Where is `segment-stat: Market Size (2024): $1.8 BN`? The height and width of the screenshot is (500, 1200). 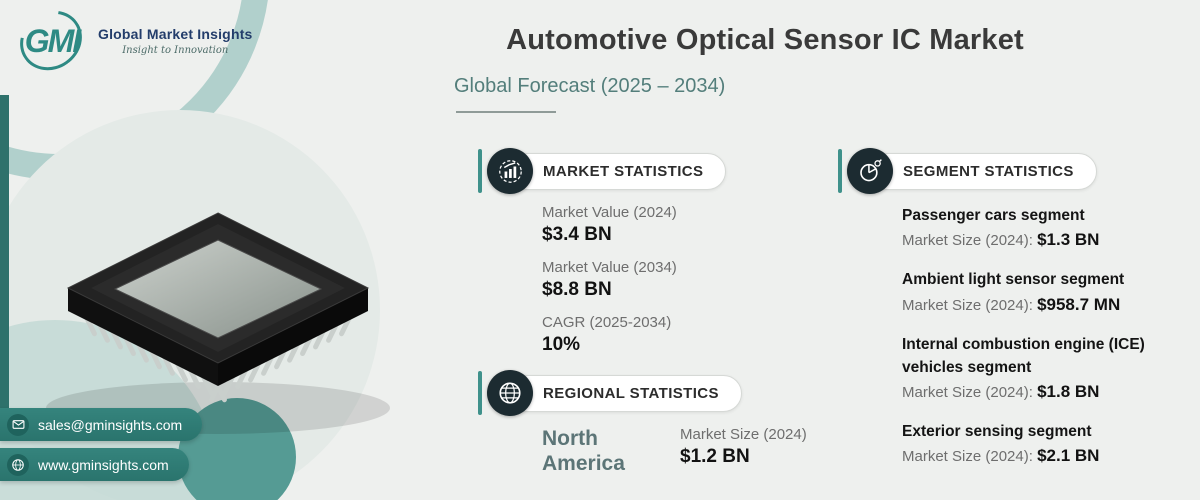 segment-stat: Market Size (2024): $1.8 BN is located at coordinates (1036, 392).